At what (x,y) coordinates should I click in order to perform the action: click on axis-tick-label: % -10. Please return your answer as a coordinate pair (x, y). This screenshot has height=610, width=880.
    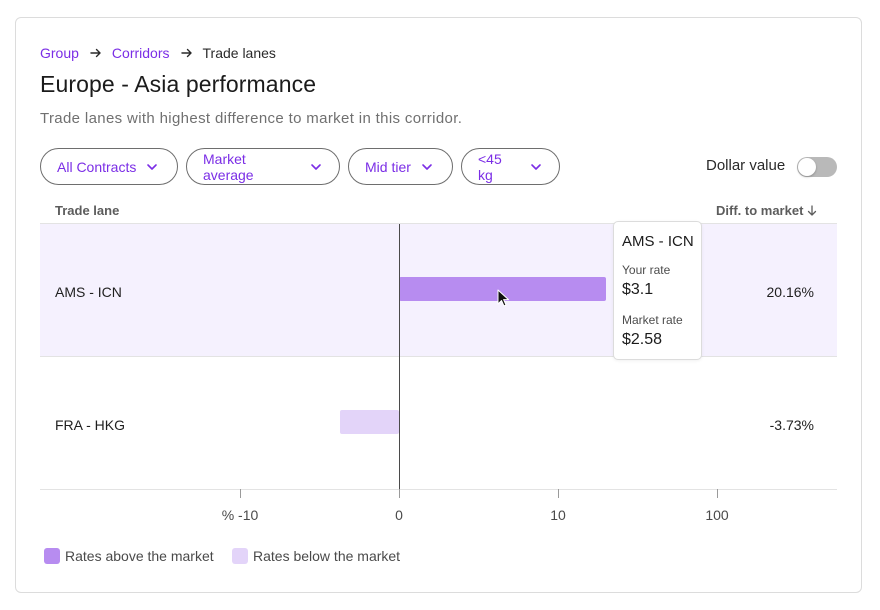
    Looking at the image, I should click on (240, 515).